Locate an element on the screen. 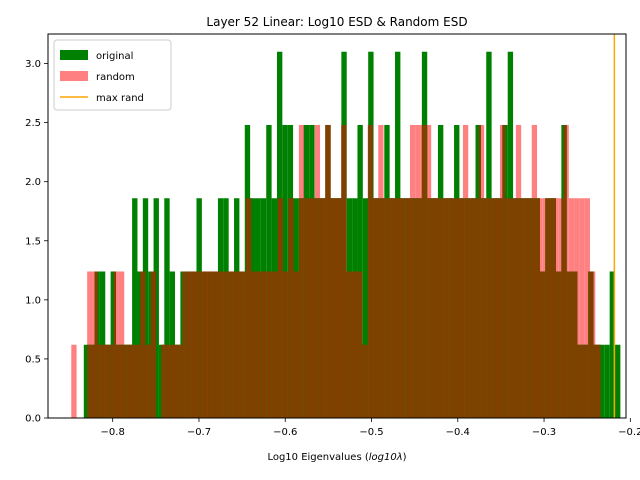 This screenshot has height=480, width=640. x-axis-label-text: Log10 Eigenvalues is located at coordinates (315, 457).